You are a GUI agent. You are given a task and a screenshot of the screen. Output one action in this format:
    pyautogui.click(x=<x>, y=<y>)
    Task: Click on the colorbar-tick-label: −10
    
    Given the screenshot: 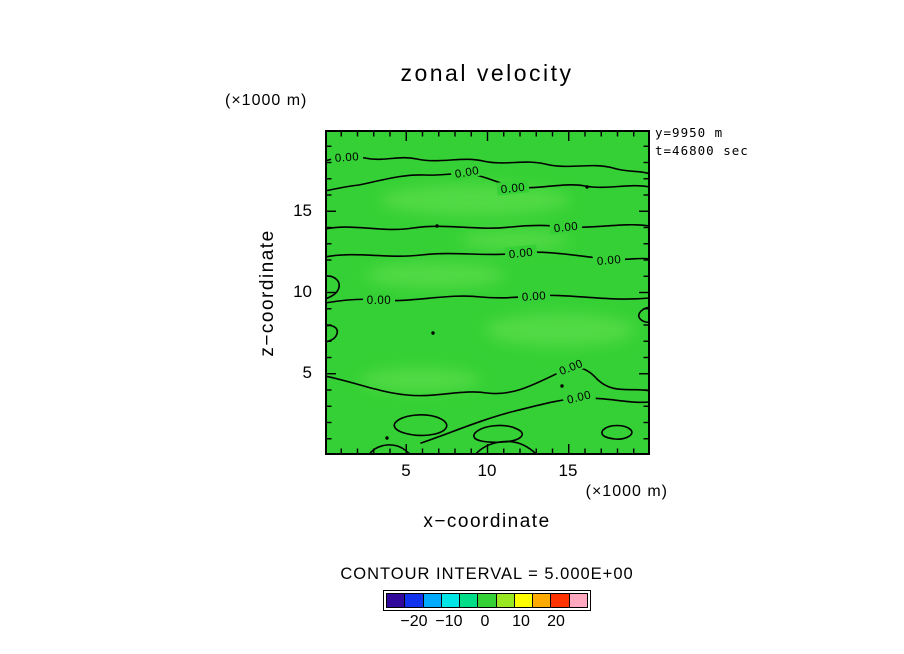 What is the action you would take?
    pyautogui.click(x=449, y=621)
    